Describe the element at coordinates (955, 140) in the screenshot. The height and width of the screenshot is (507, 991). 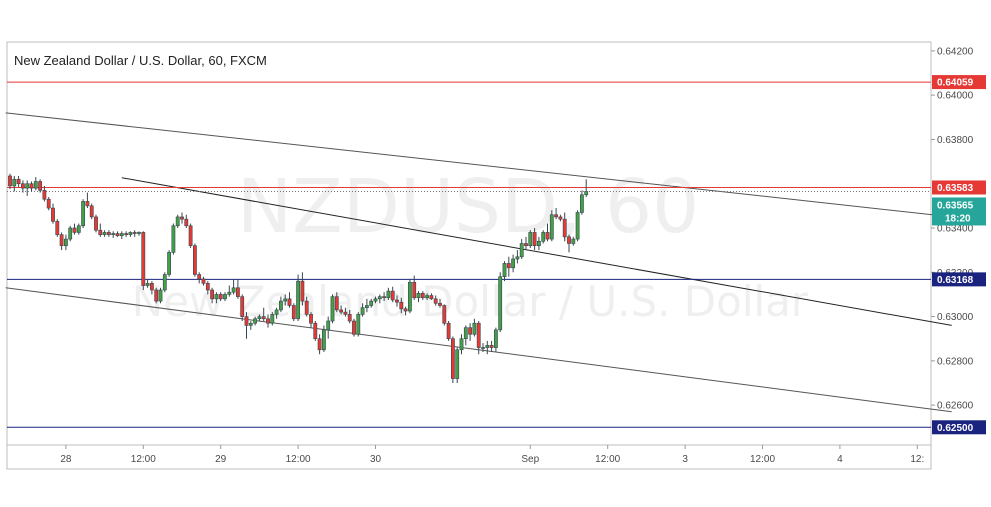
I see `y-tick-label: 0.63800` at that location.